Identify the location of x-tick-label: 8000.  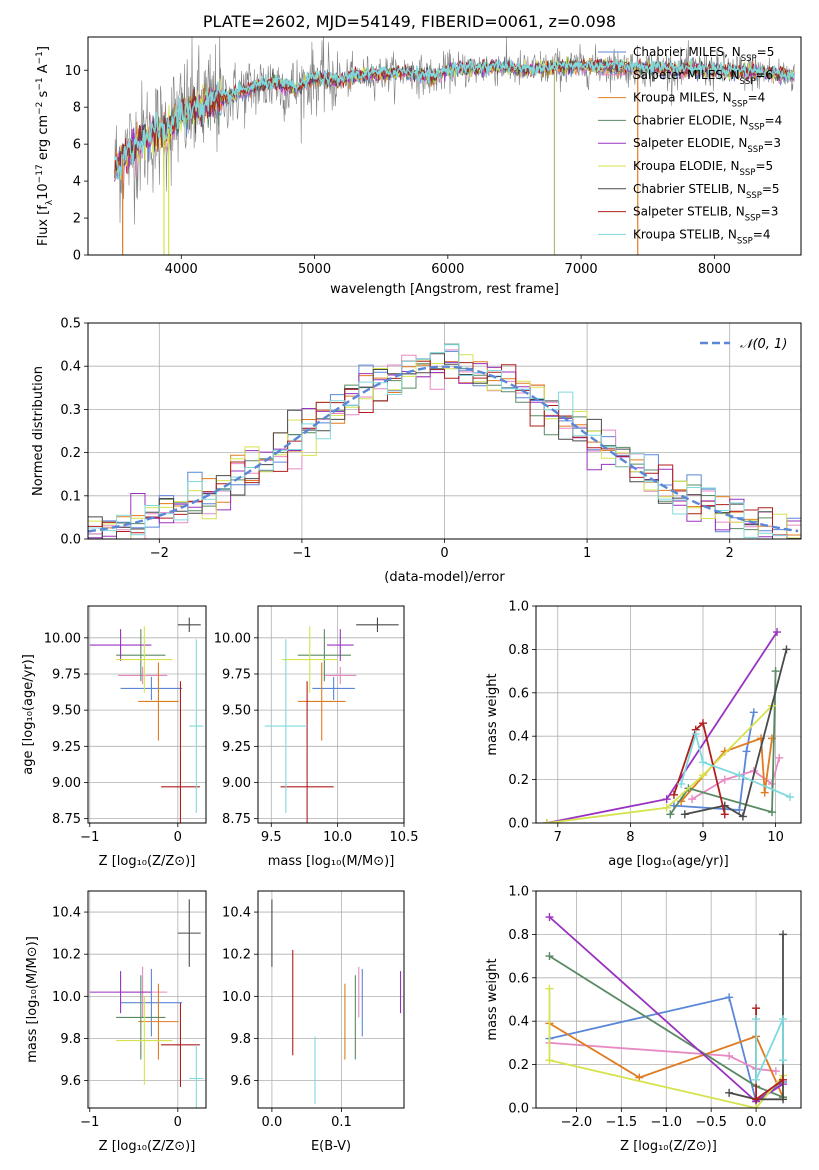
(714, 269).